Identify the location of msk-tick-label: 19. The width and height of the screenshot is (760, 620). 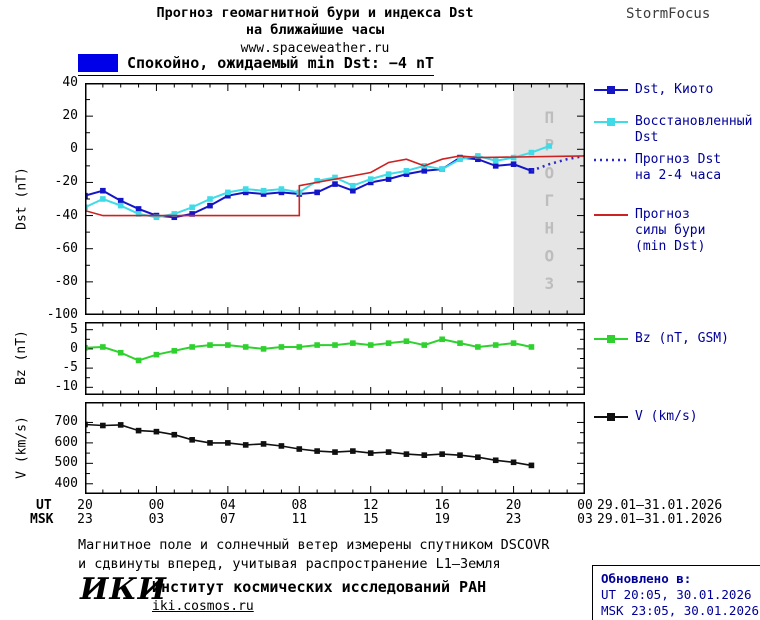
(442, 519).